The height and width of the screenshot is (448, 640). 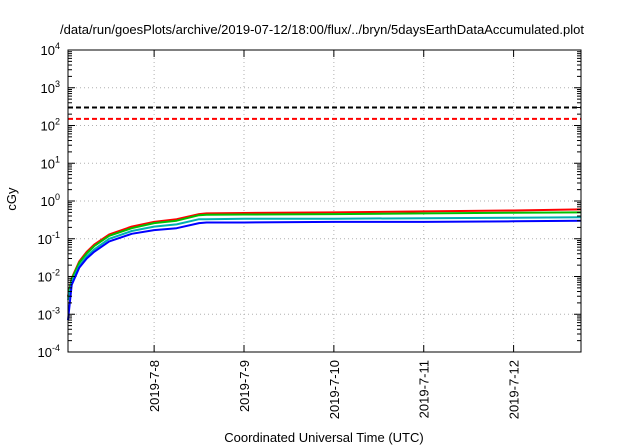 What do you see at coordinates (50, 162) in the screenshot?
I see `y-tick-label: 10¹` at bounding box center [50, 162].